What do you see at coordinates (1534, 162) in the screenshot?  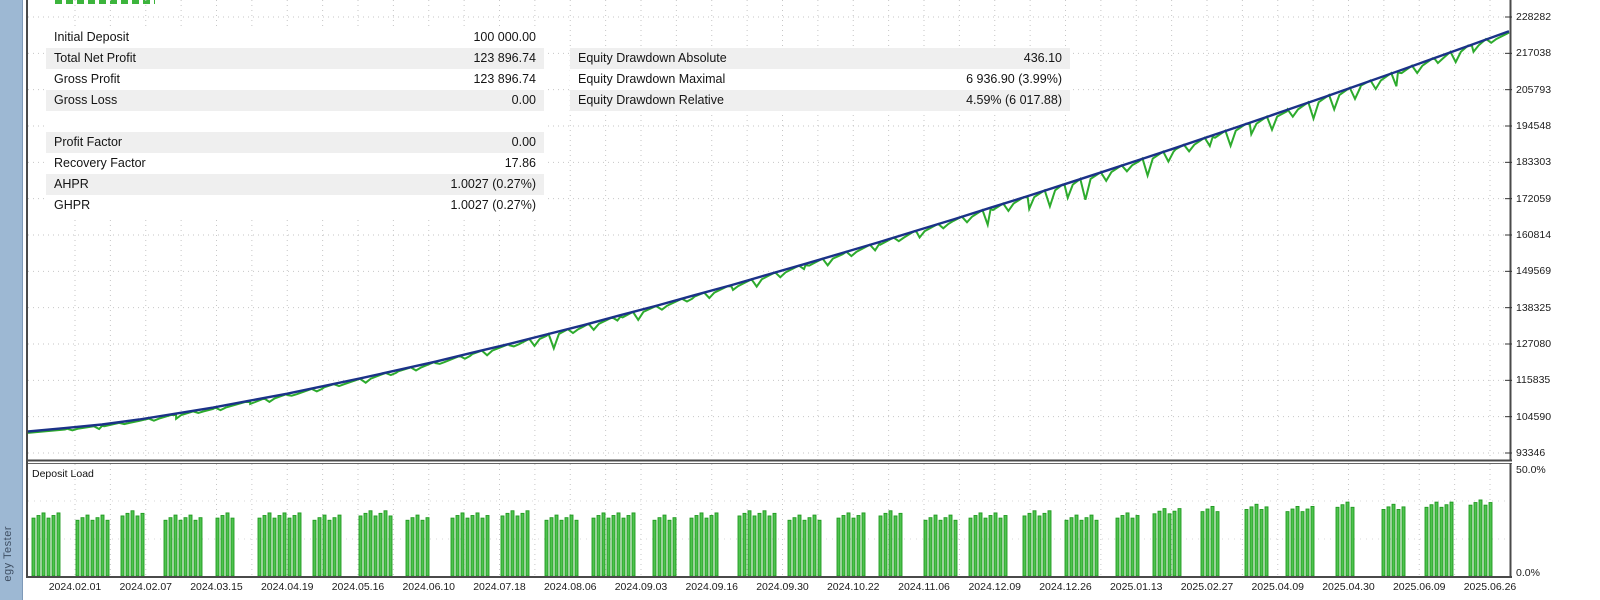 I see `y-axis-tick-label: 183303` at bounding box center [1534, 162].